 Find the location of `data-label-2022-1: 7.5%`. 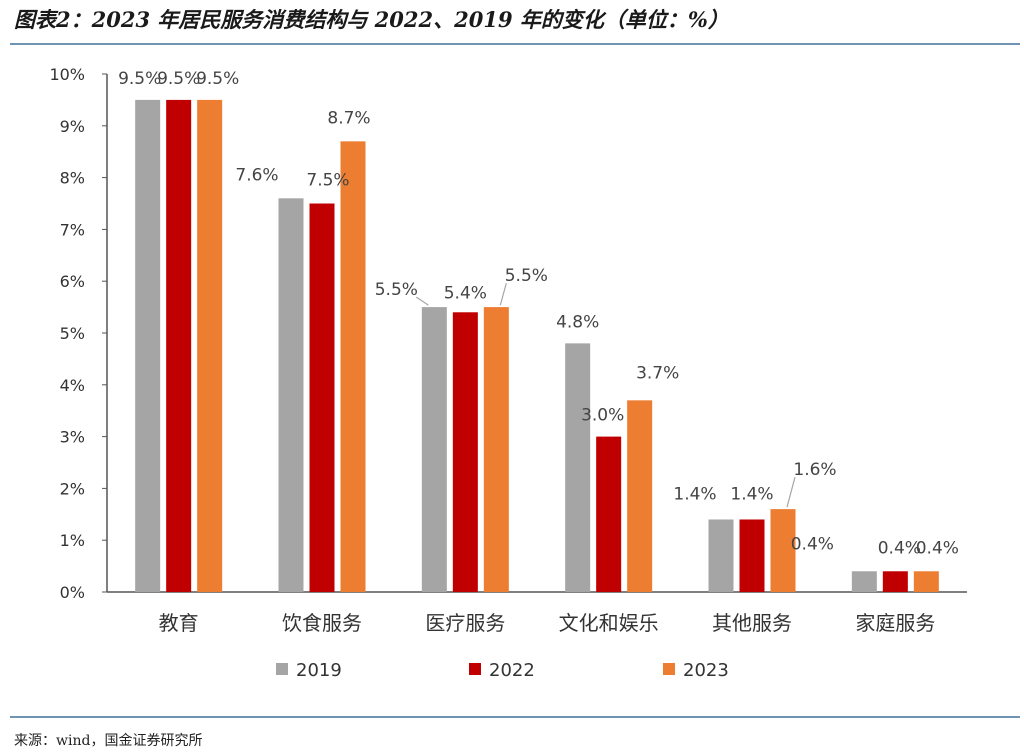

data-label-2022-1: 7.5% is located at coordinates (327, 181).